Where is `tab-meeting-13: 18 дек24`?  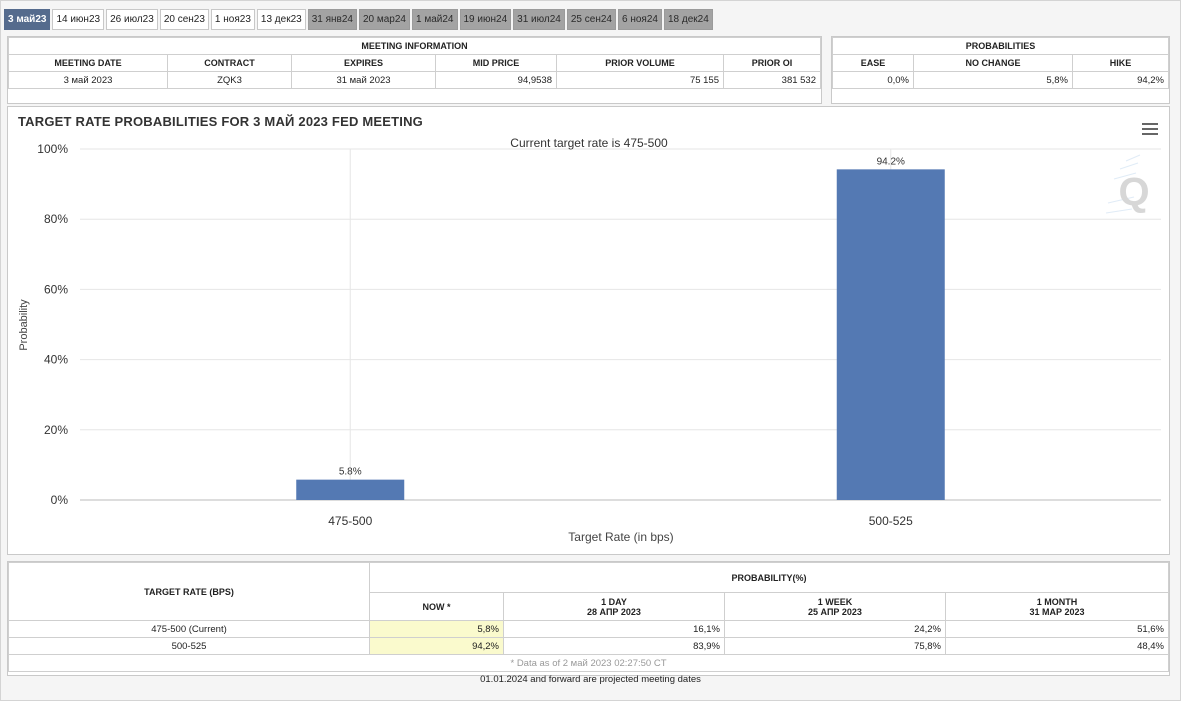 tab-meeting-13: 18 дек24 is located at coordinates (688, 19).